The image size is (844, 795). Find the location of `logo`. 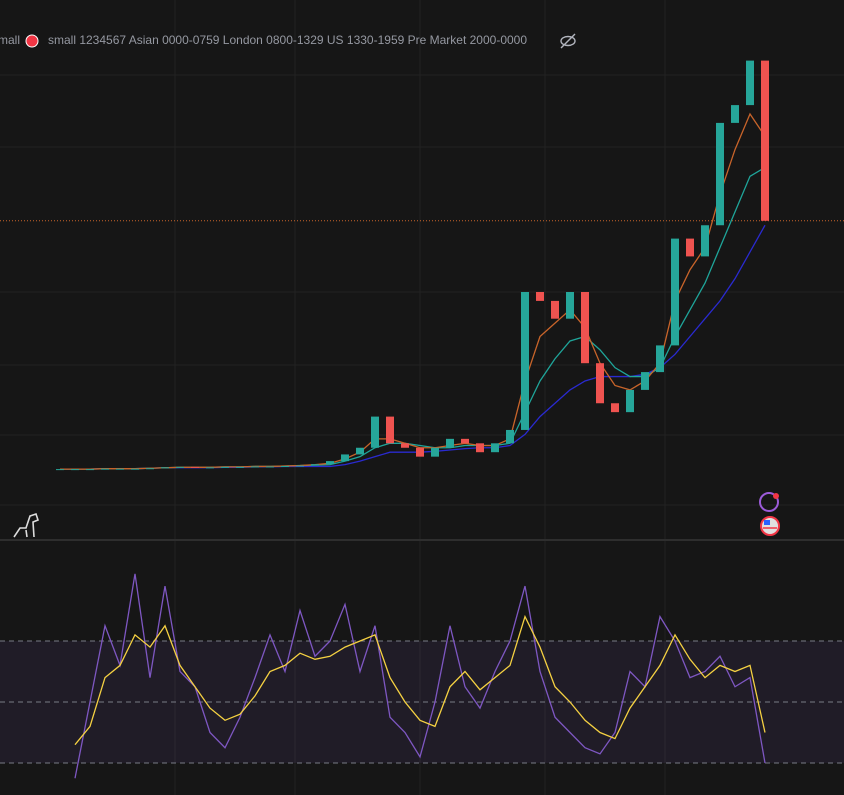

logo is located at coordinates (26, 525).